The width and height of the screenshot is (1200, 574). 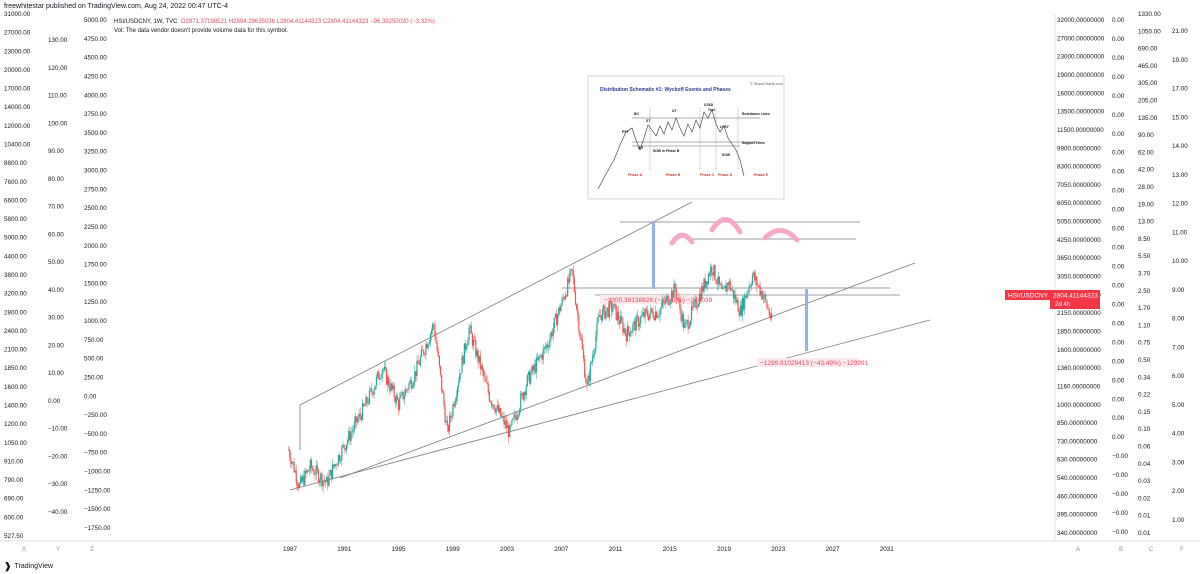 What do you see at coordinates (724, 549) in the screenshot?
I see `x-tick: 2019` at bounding box center [724, 549].